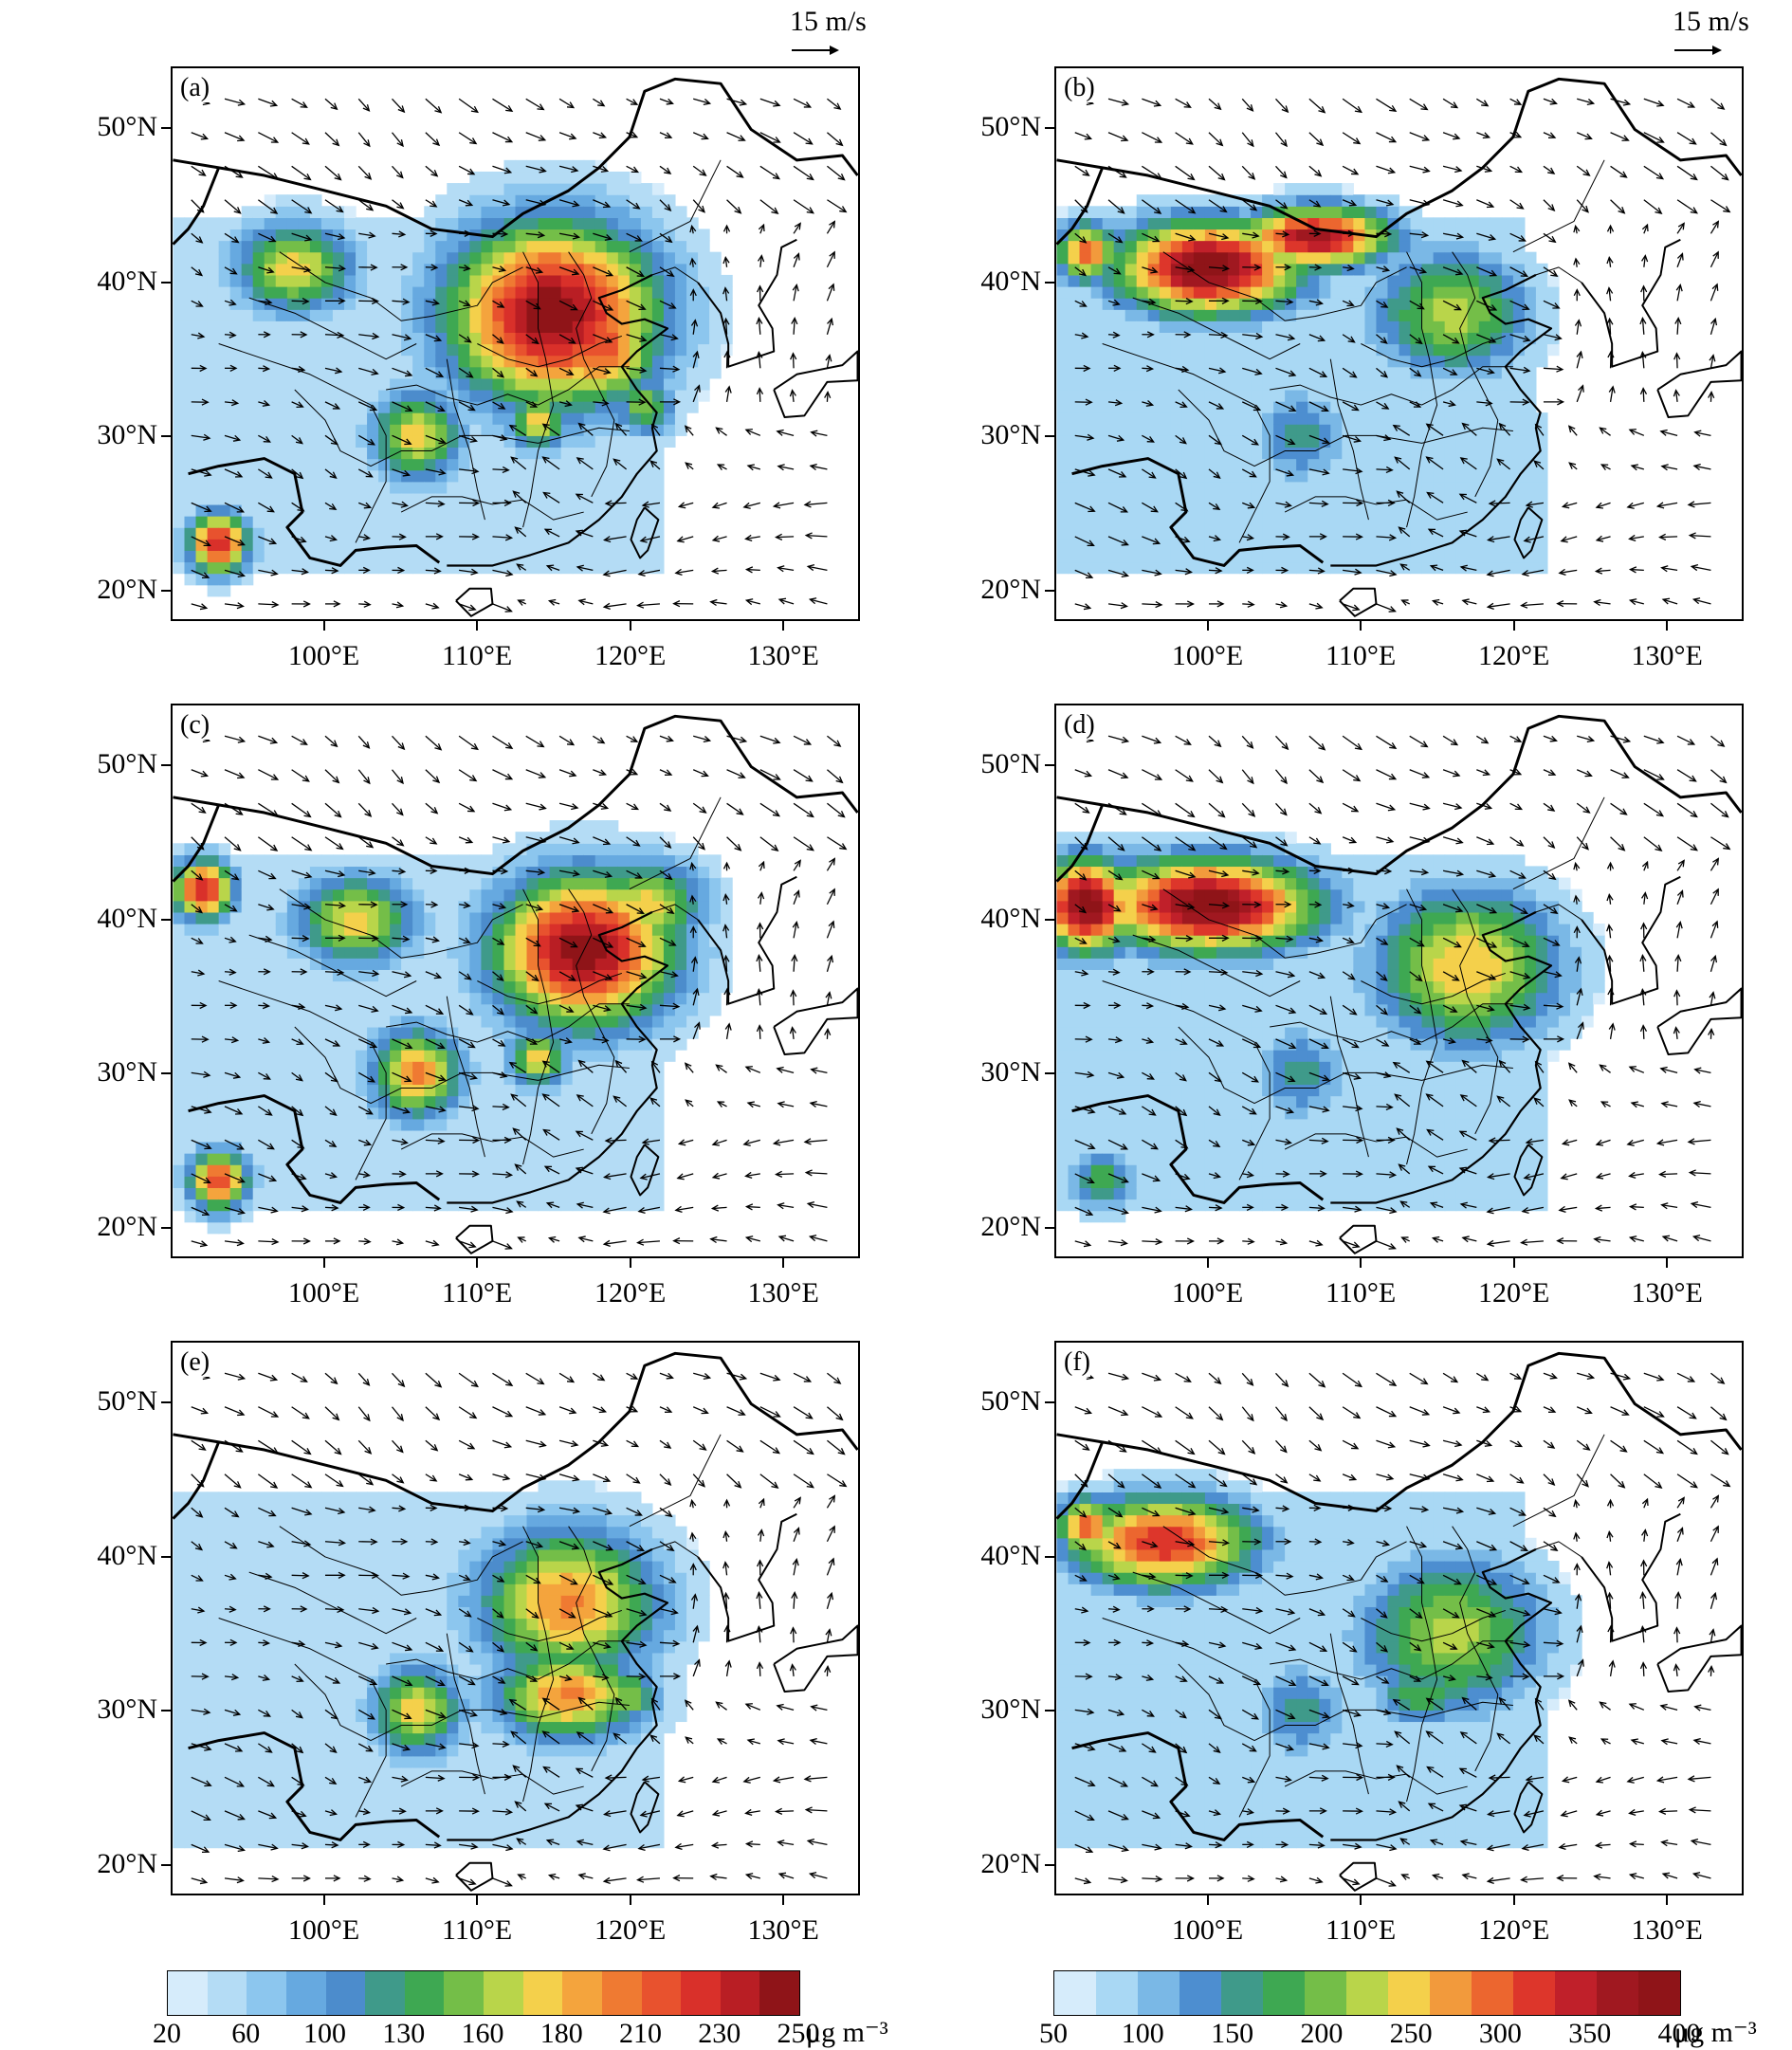  I want to click on reference-vector-label: 15 m/s, so click(1711, 21).